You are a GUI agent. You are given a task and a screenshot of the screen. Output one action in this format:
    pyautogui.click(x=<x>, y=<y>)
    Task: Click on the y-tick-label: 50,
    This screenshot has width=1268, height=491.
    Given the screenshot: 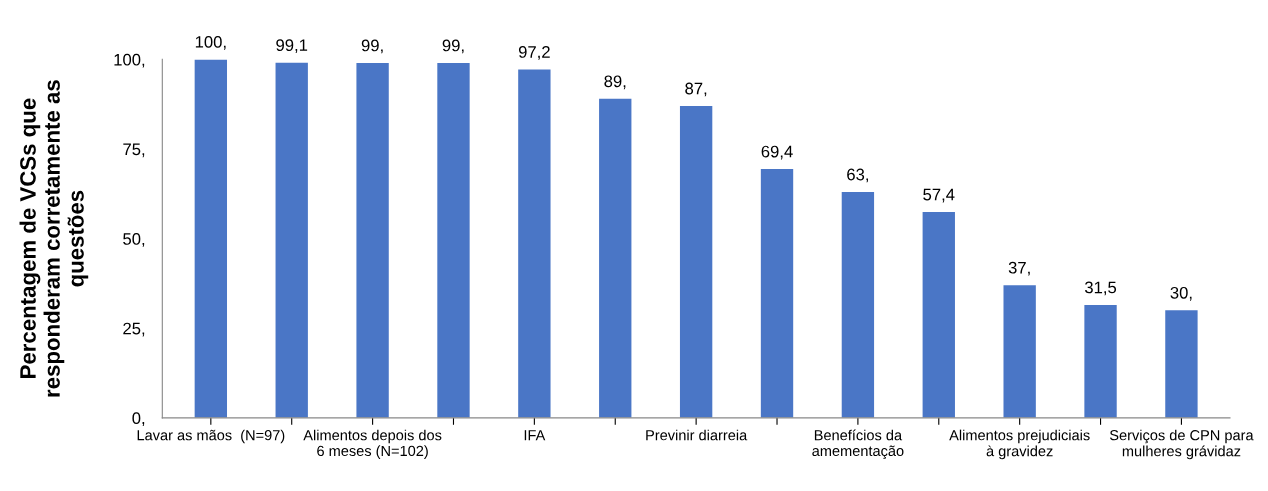 What is the action you would take?
    pyautogui.click(x=134, y=240)
    